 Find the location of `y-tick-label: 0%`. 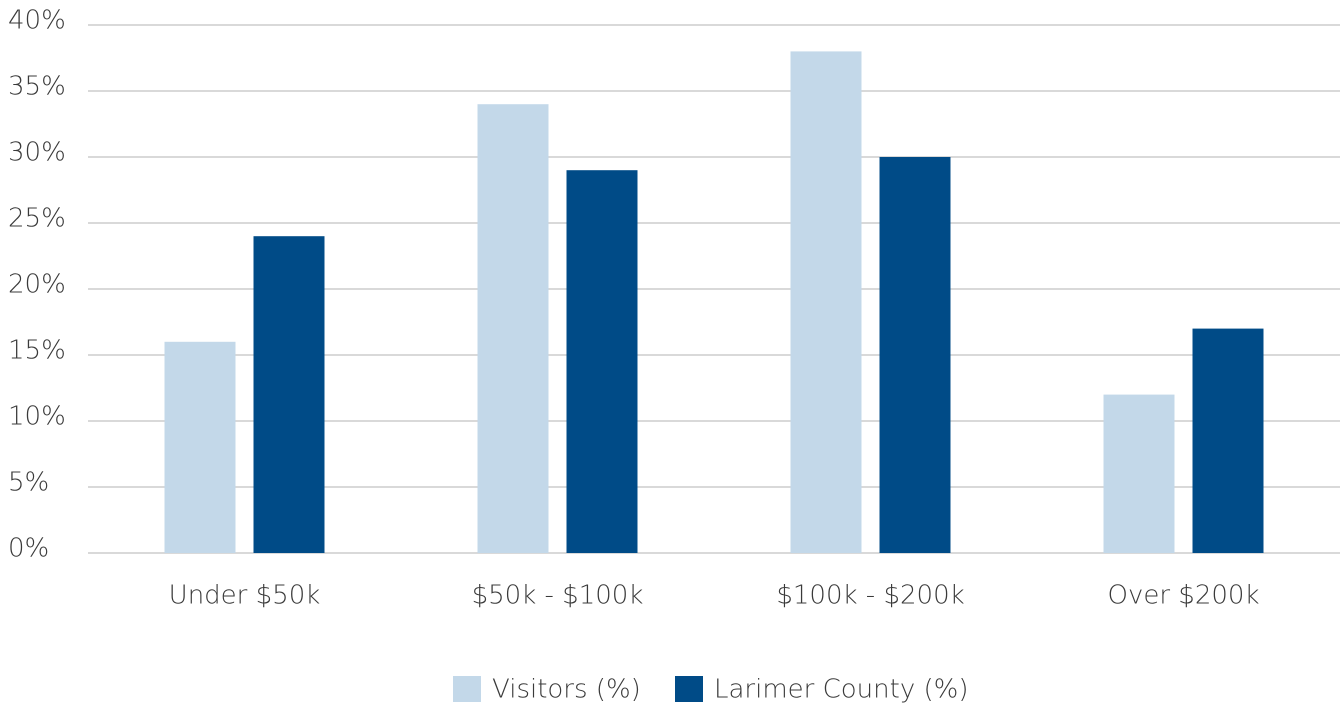

y-tick-label: 0% is located at coordinates (28, 549).